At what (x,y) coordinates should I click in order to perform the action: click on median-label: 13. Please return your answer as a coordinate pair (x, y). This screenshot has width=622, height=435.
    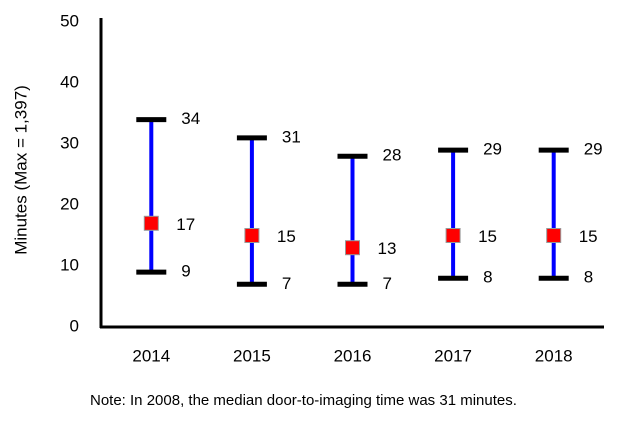
    Looking at the image, I should click on (387, 248).